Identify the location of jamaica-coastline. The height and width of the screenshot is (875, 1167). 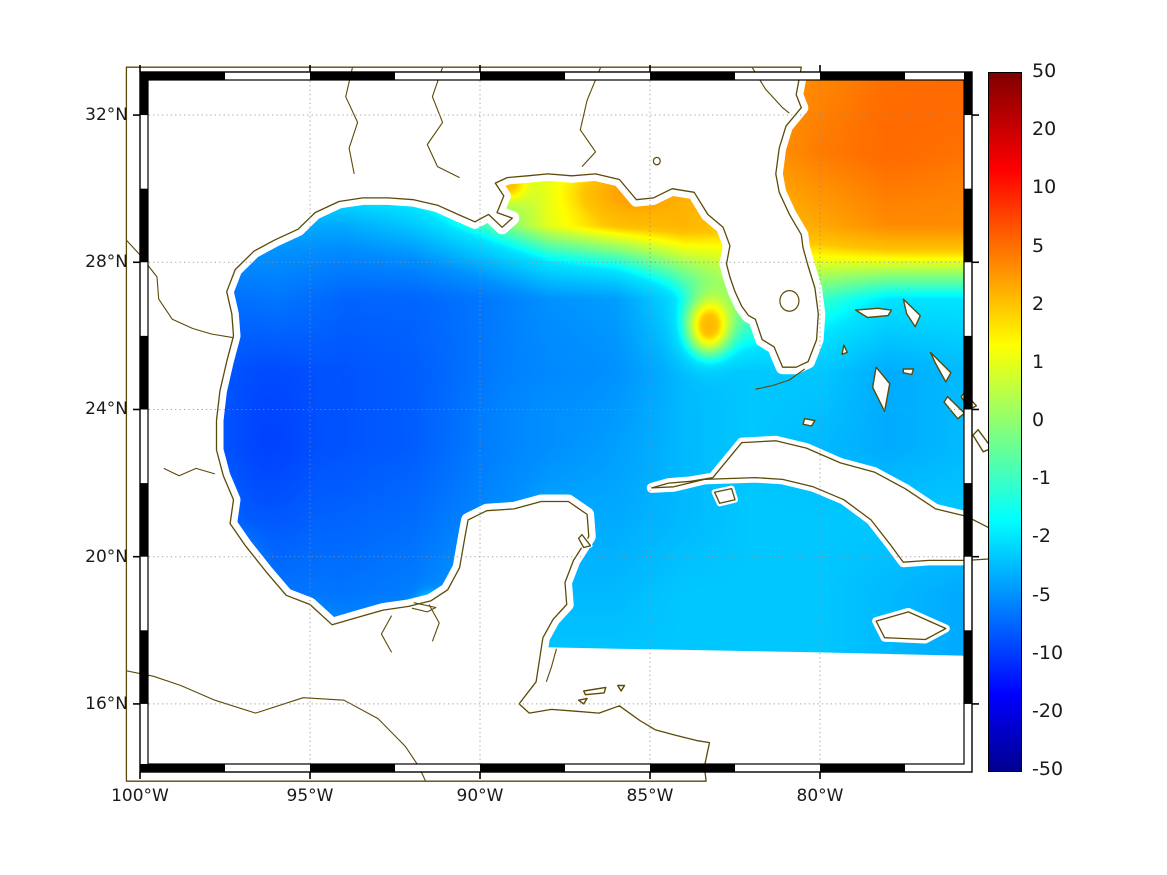
(911, 626).